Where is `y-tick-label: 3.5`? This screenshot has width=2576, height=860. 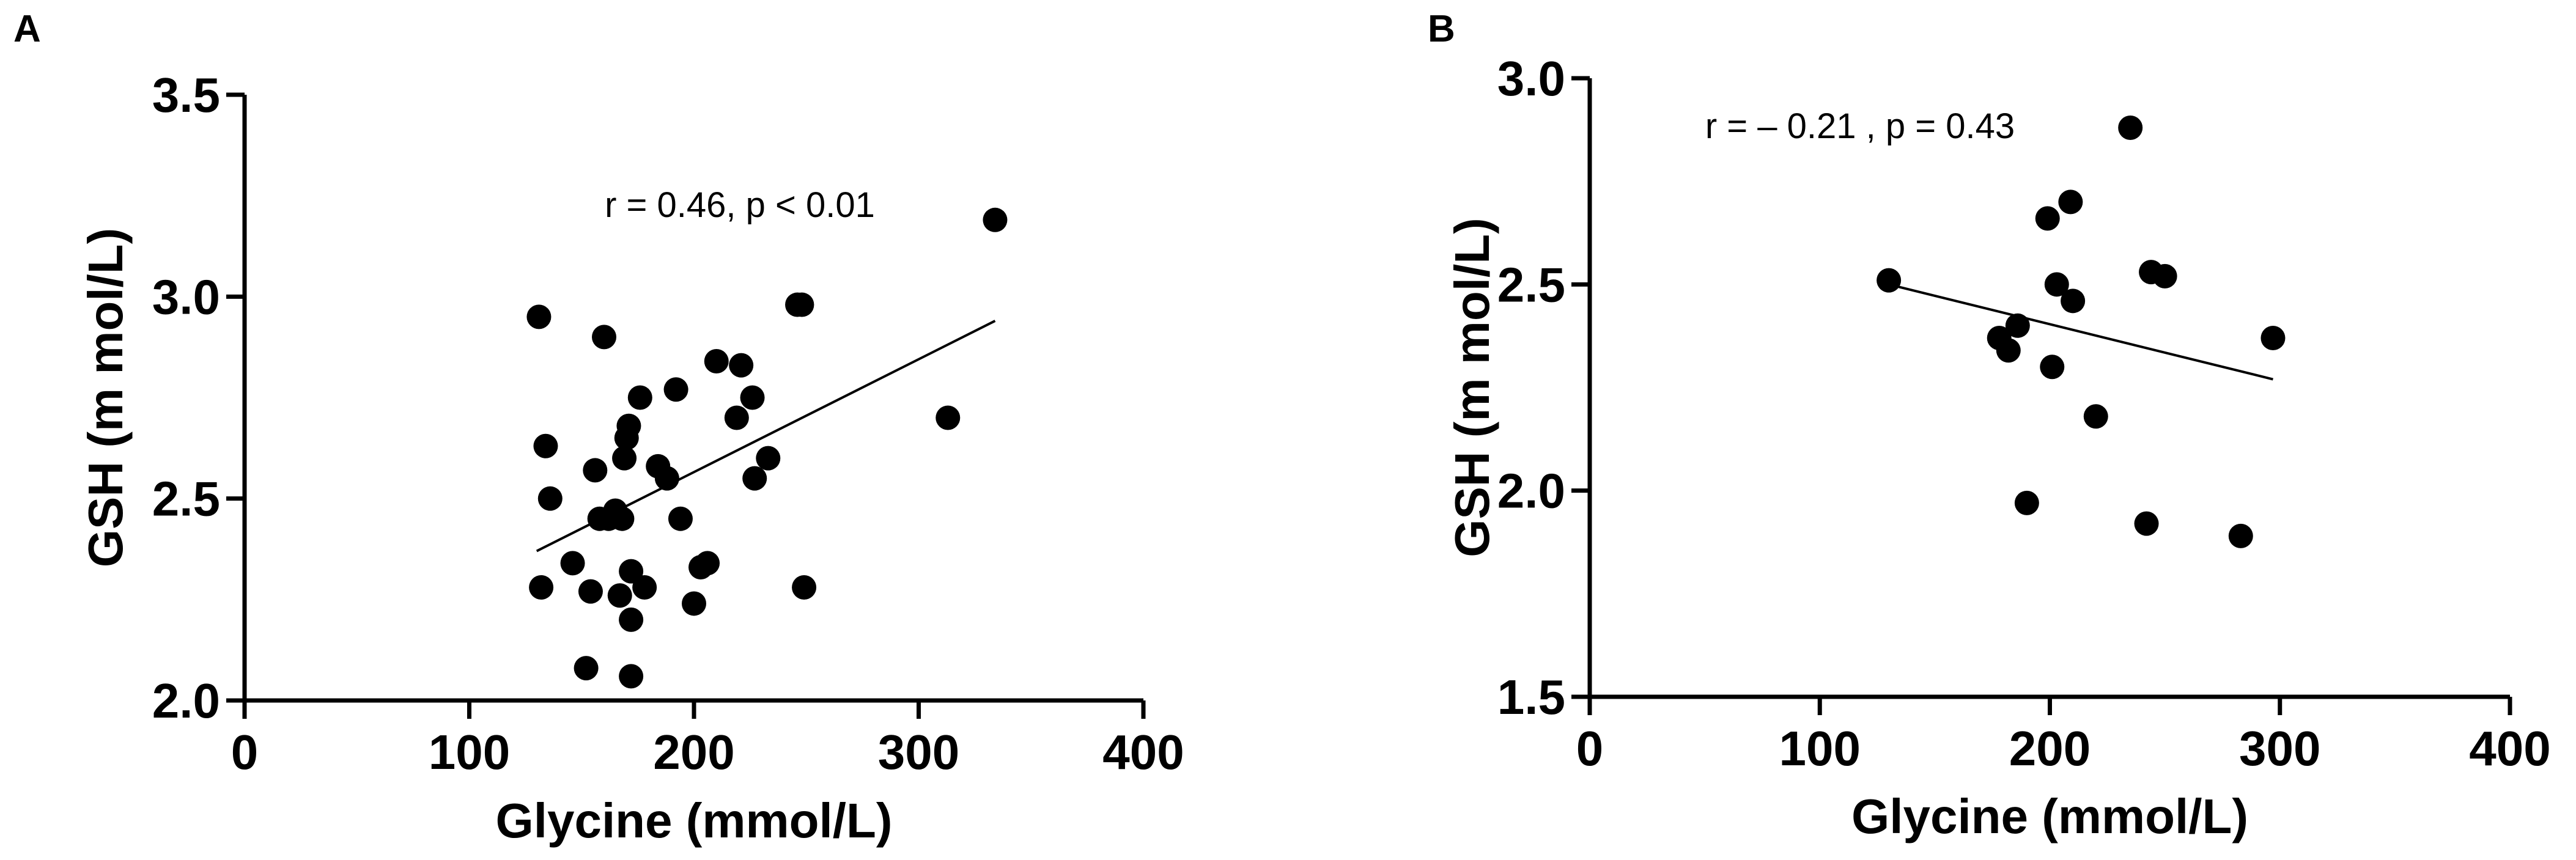 y-tick-label: 3.5 is located at coordinates (186, 95).